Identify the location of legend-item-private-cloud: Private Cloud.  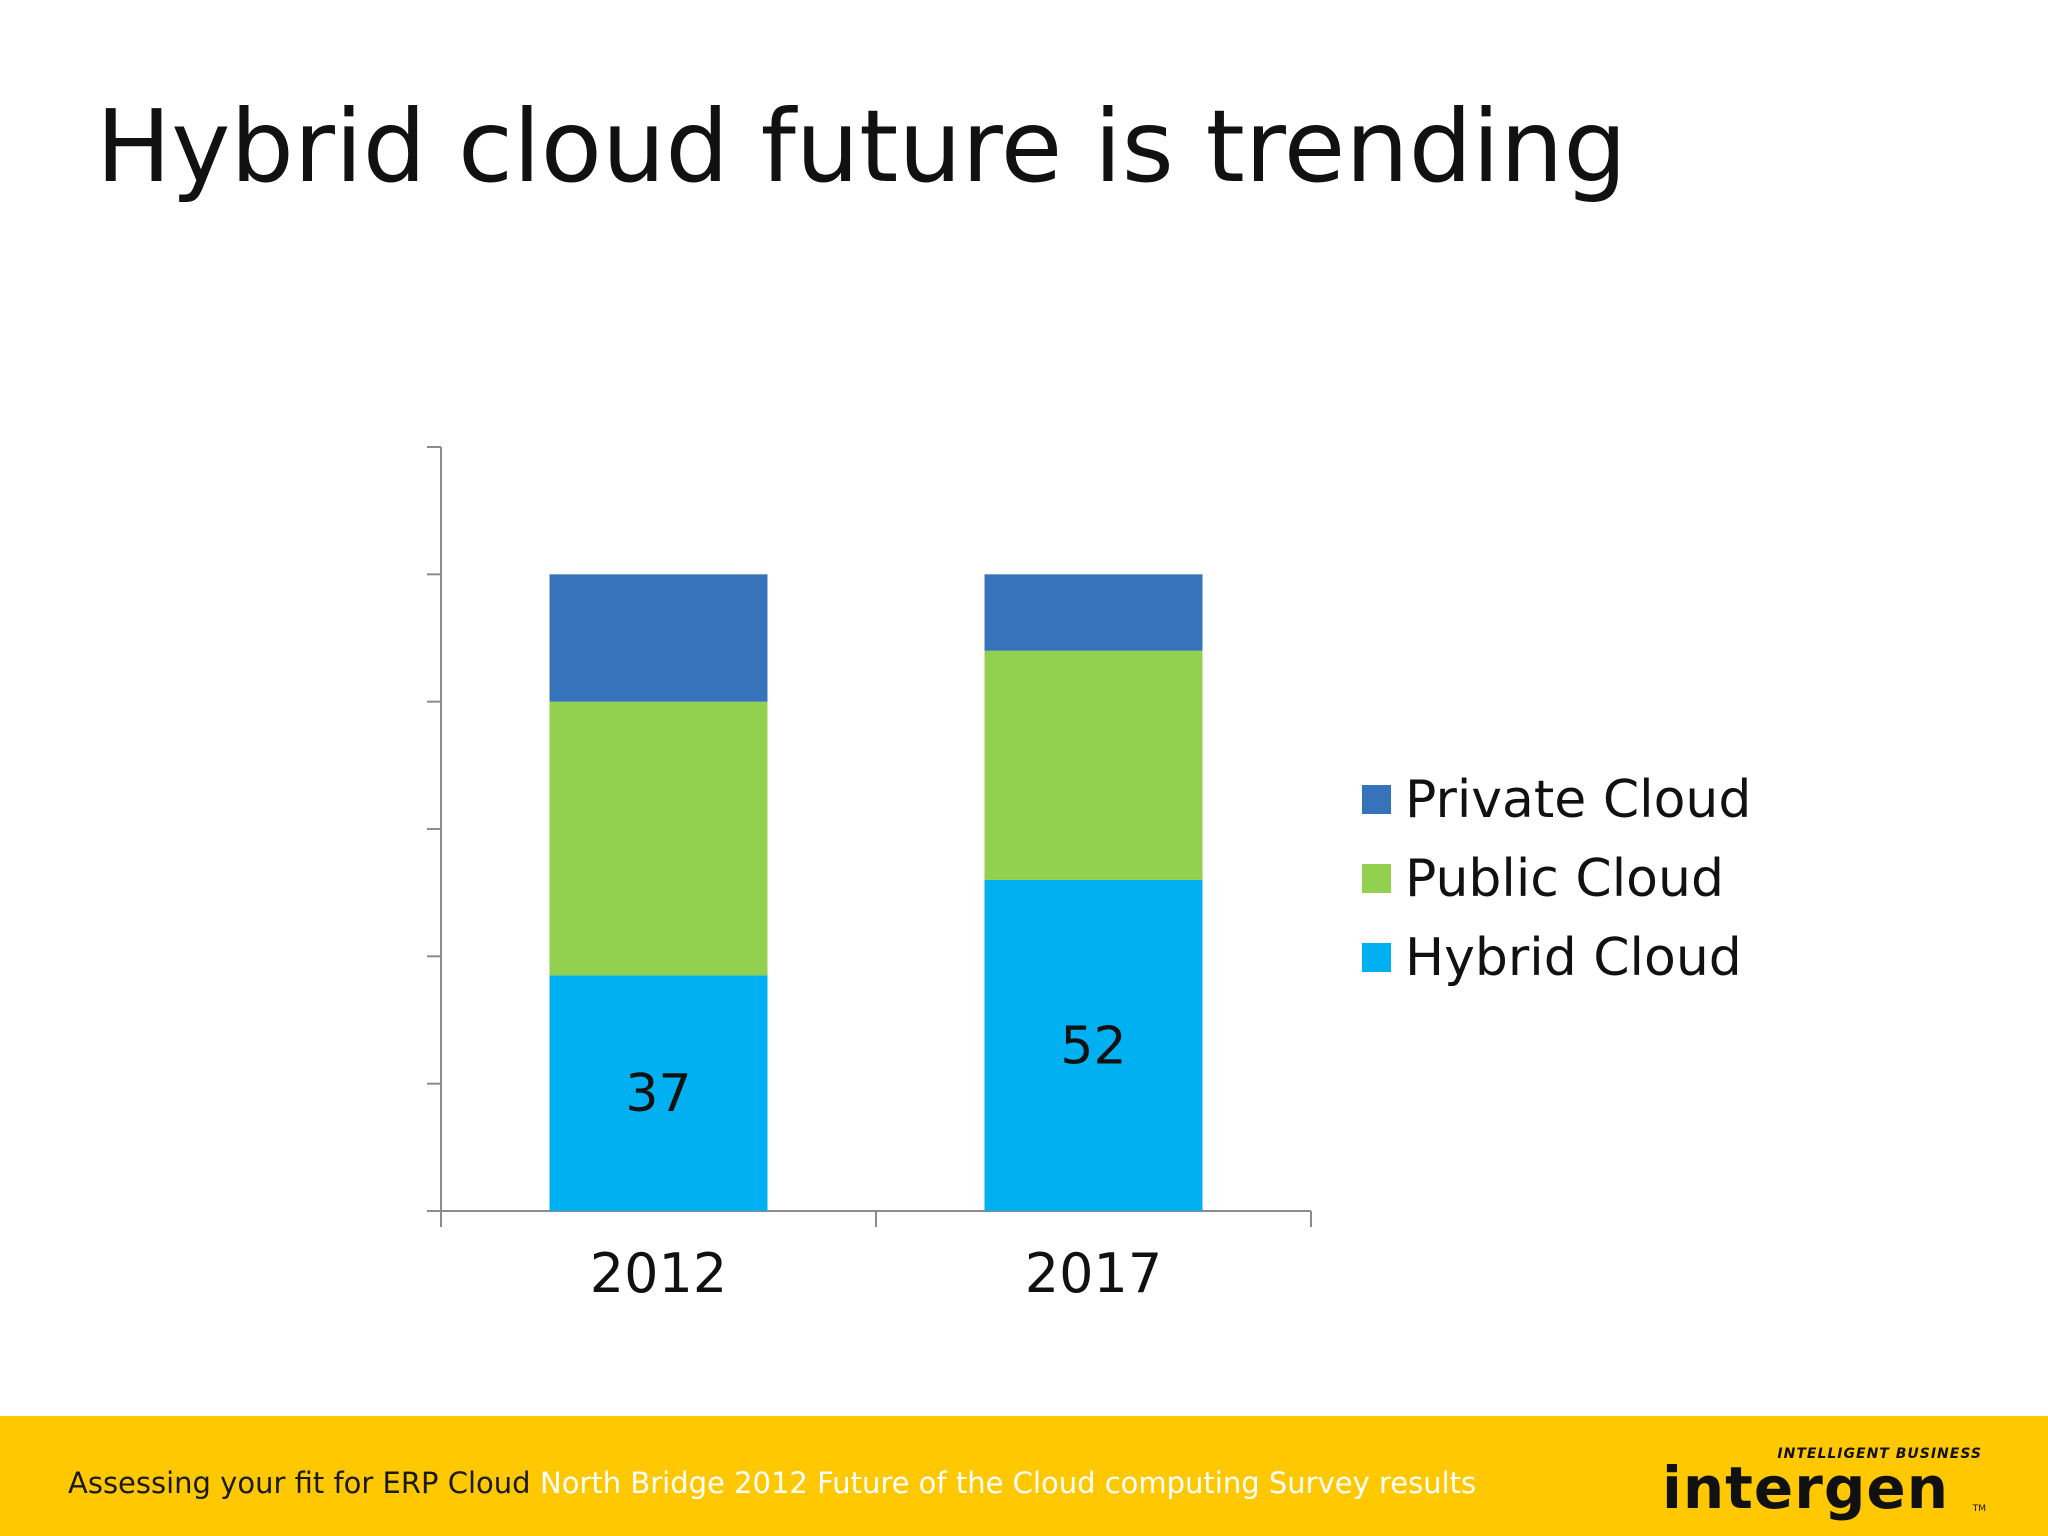
(1556, 799).